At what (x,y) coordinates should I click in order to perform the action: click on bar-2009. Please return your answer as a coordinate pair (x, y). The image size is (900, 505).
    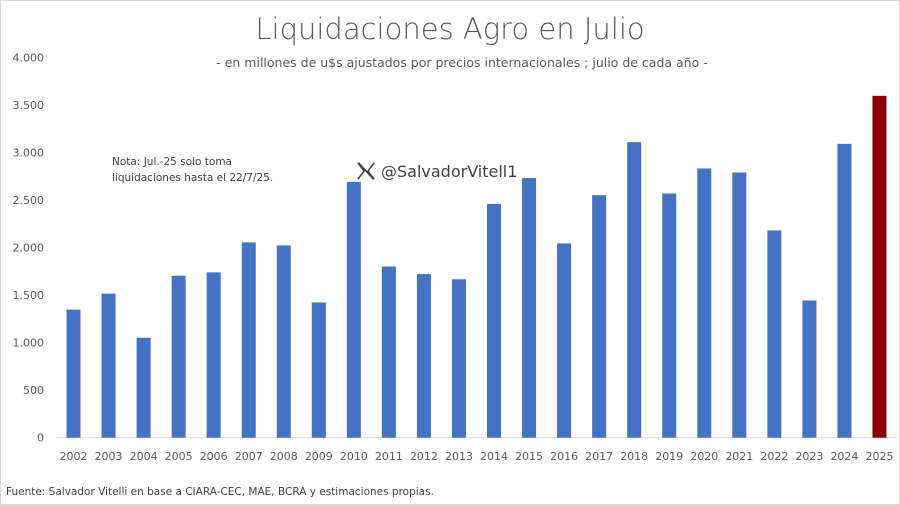
    Looking at the image, I should click on (318, 370).